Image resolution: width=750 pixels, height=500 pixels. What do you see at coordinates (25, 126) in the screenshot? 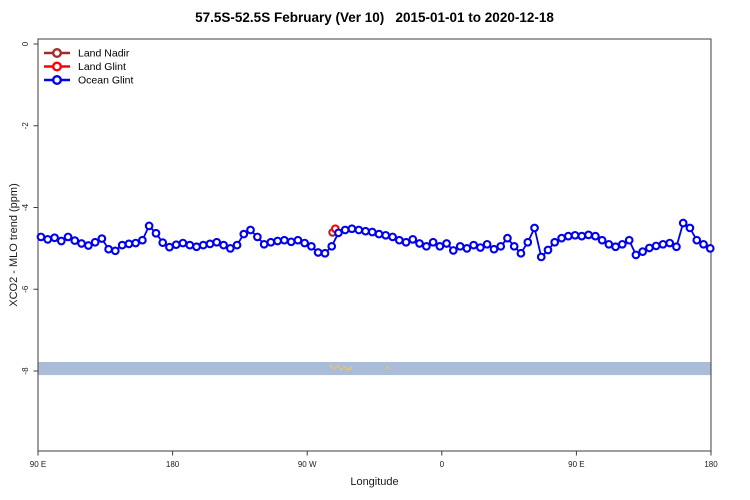
I see `y-tick-label: -2` at bounding box center [25, 126].